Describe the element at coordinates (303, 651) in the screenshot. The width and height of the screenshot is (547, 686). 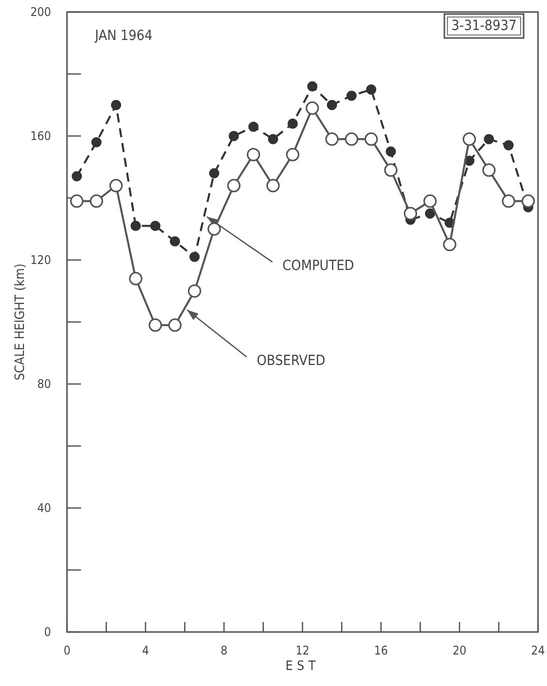
I see `x-tick-label: 12` at that location.